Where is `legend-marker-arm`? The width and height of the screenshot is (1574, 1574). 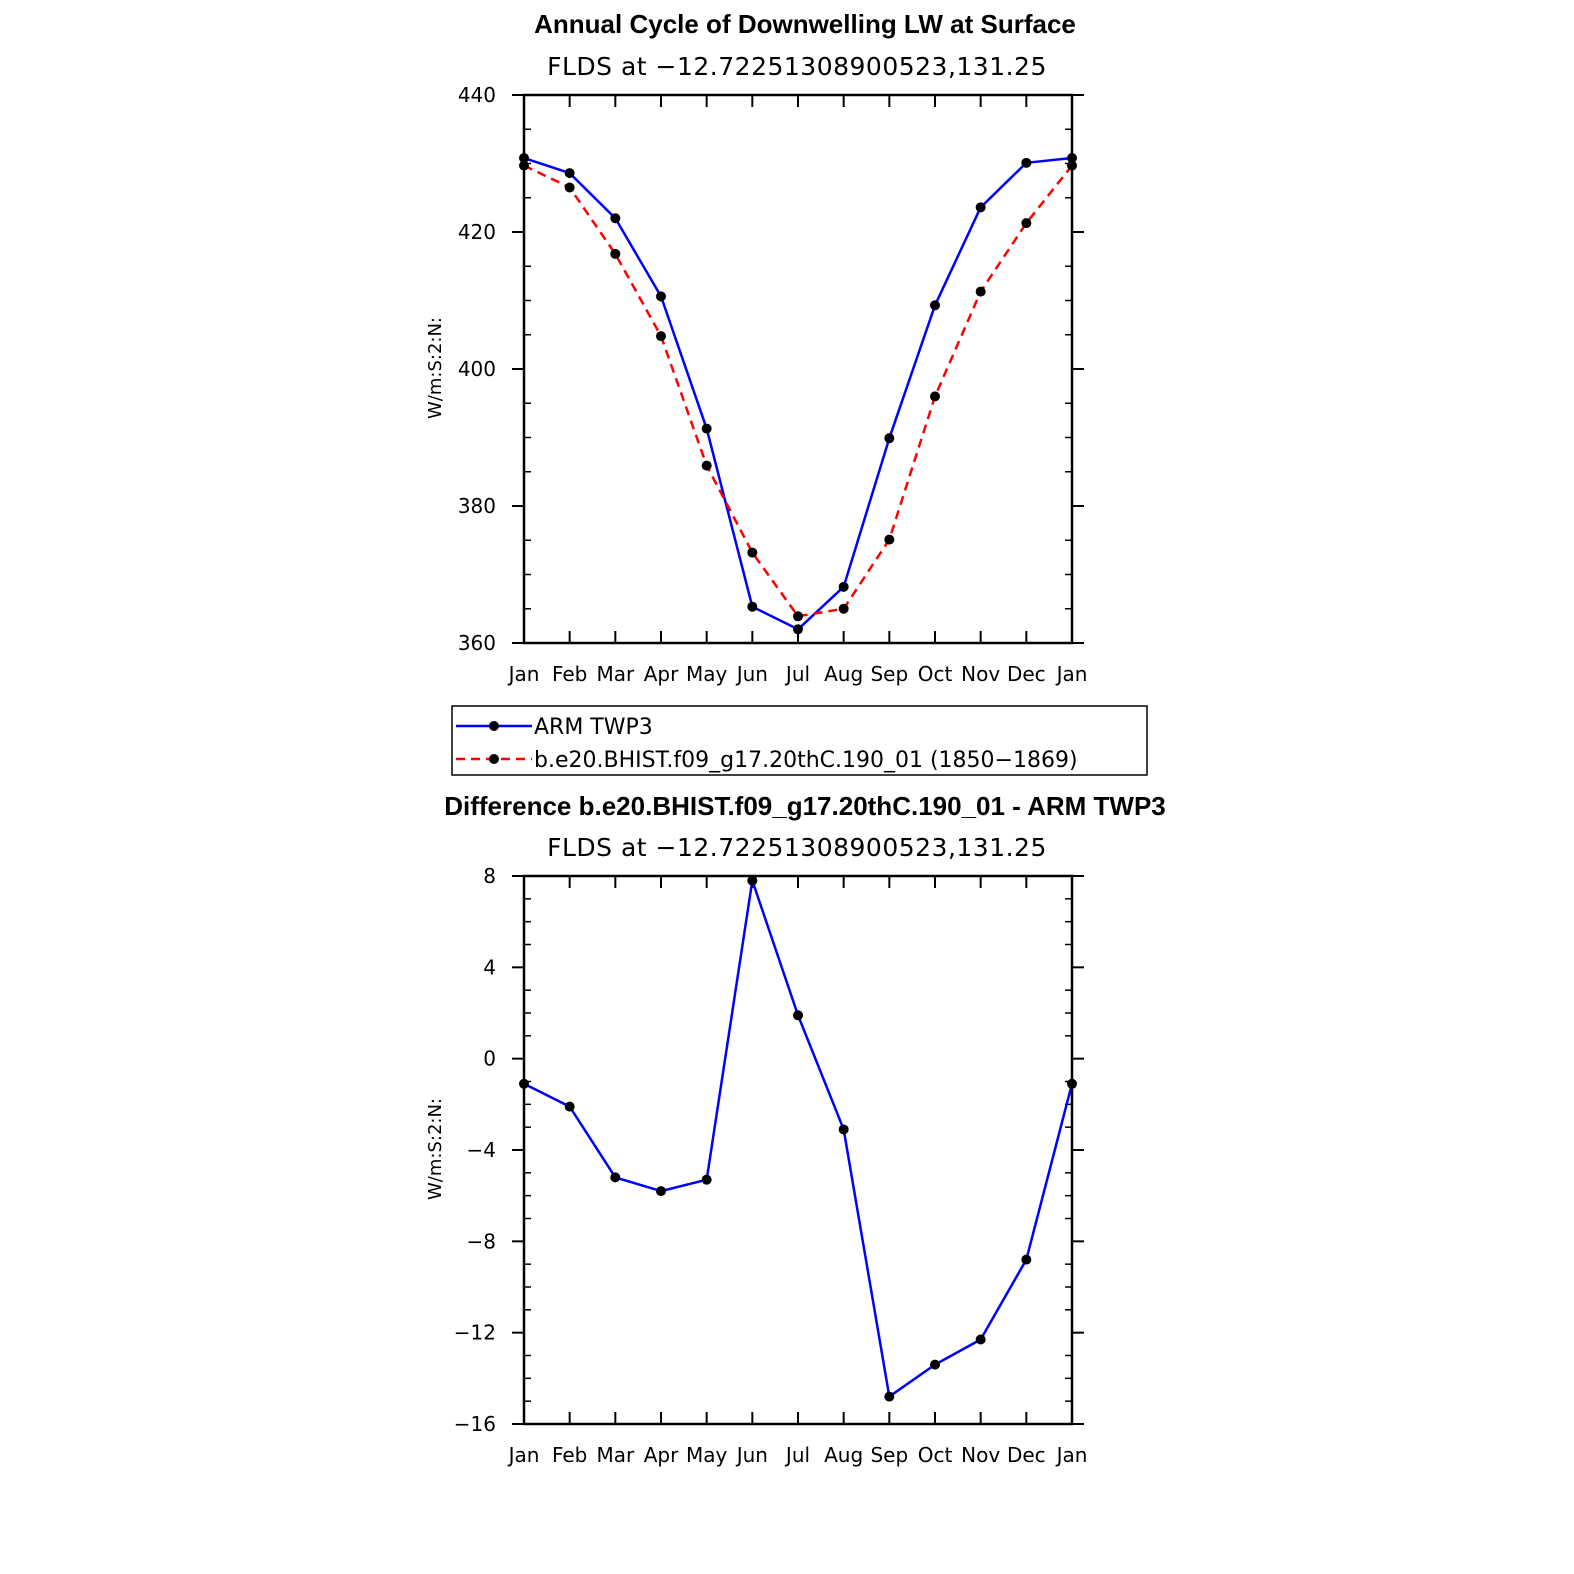
legend-marker-arm is located at coordinates (494, 726).